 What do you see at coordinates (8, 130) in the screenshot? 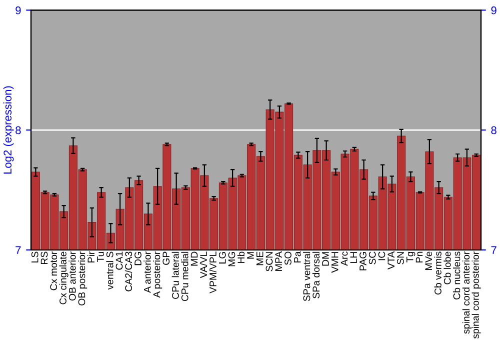
I see `y-axis-title: Log2 (expression)` at bounding box center [8, 130].